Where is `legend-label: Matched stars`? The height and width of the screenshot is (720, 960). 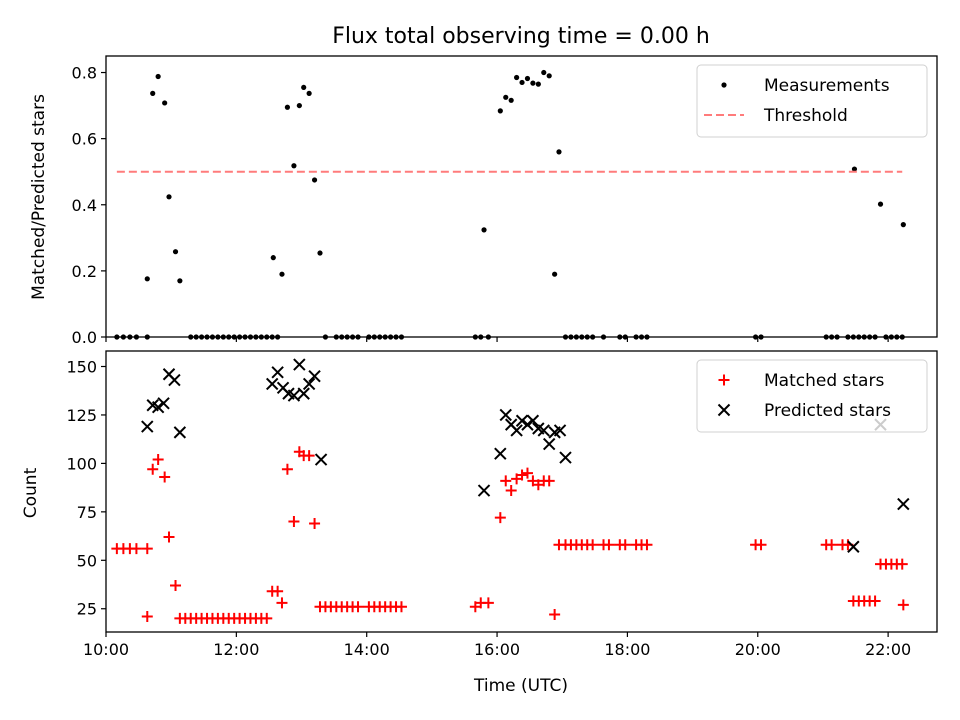 legend-label: Matched stars is located at coordinates (824, 381).